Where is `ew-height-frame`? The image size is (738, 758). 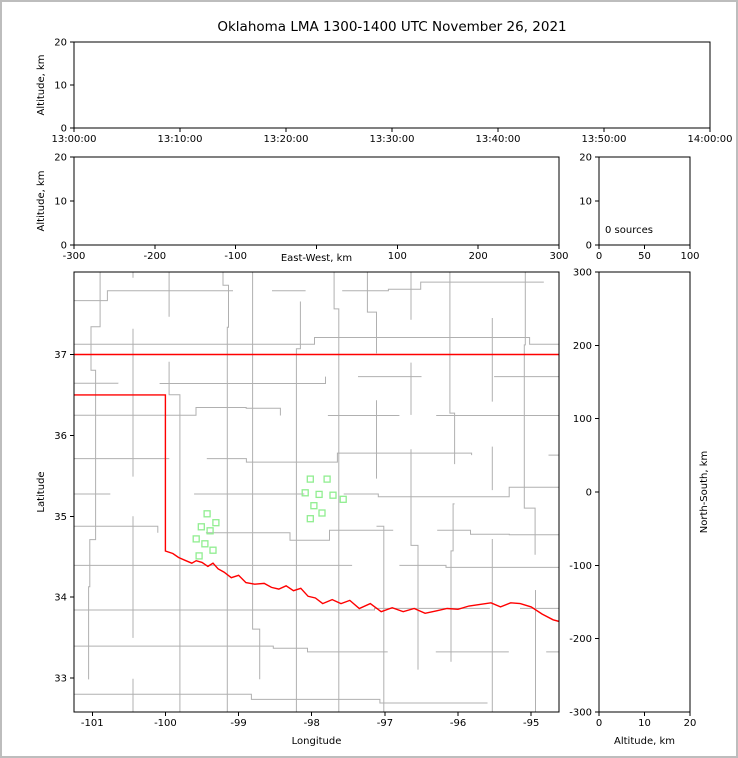
ew-height-frame is located at coordinates (316, 201).